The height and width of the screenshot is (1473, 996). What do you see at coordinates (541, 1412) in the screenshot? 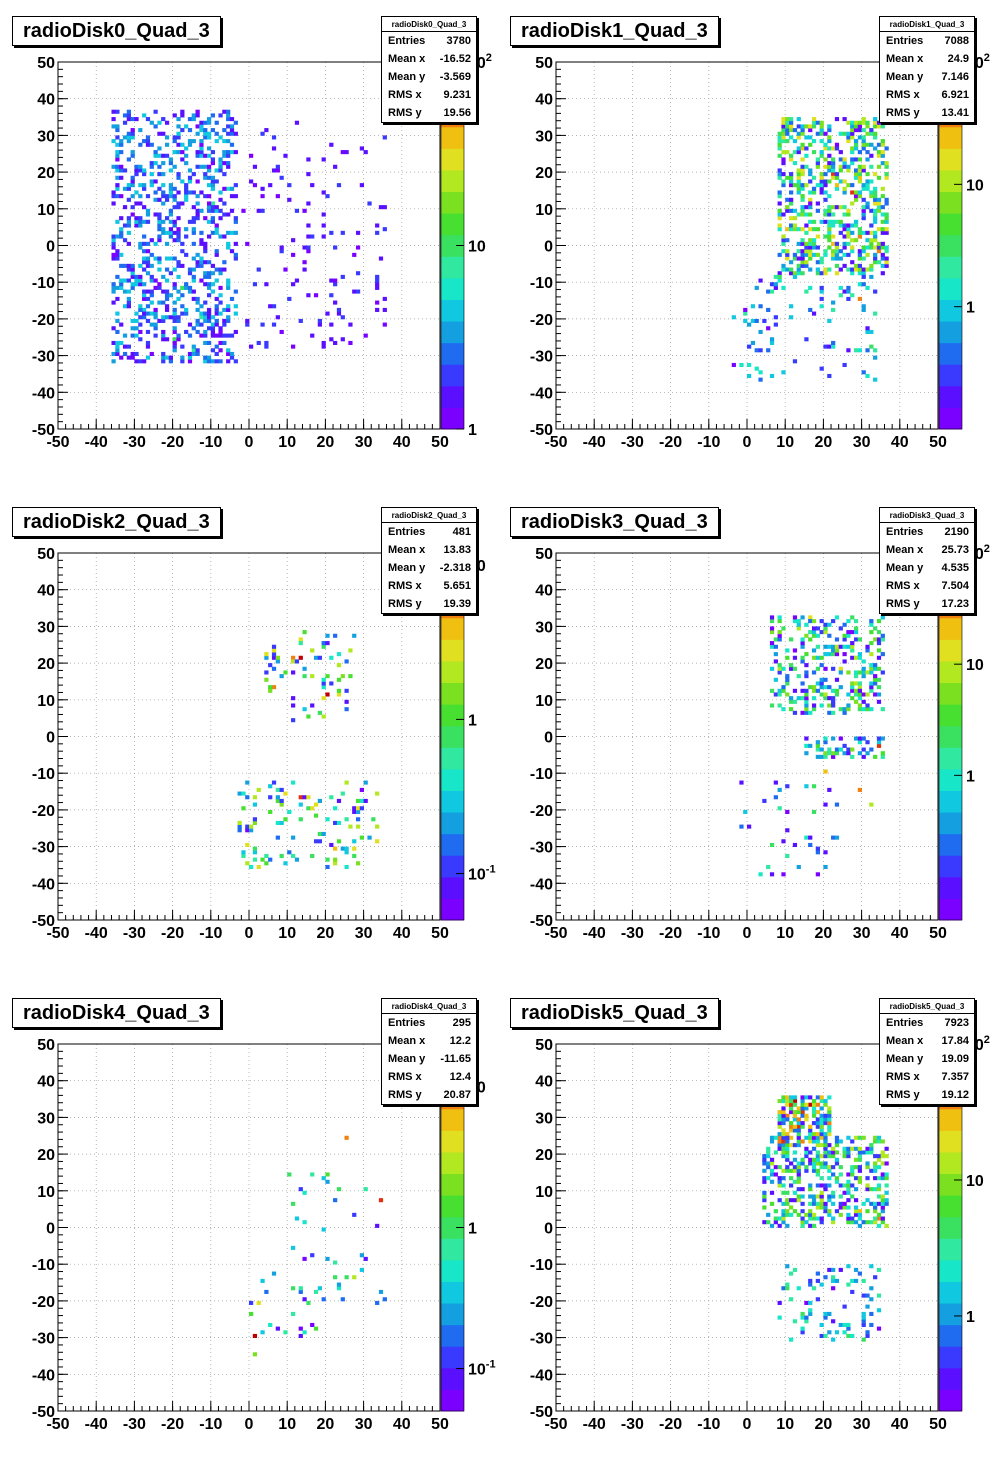
I see `y-tick-label: -50` at bounding box center [541, 1412].